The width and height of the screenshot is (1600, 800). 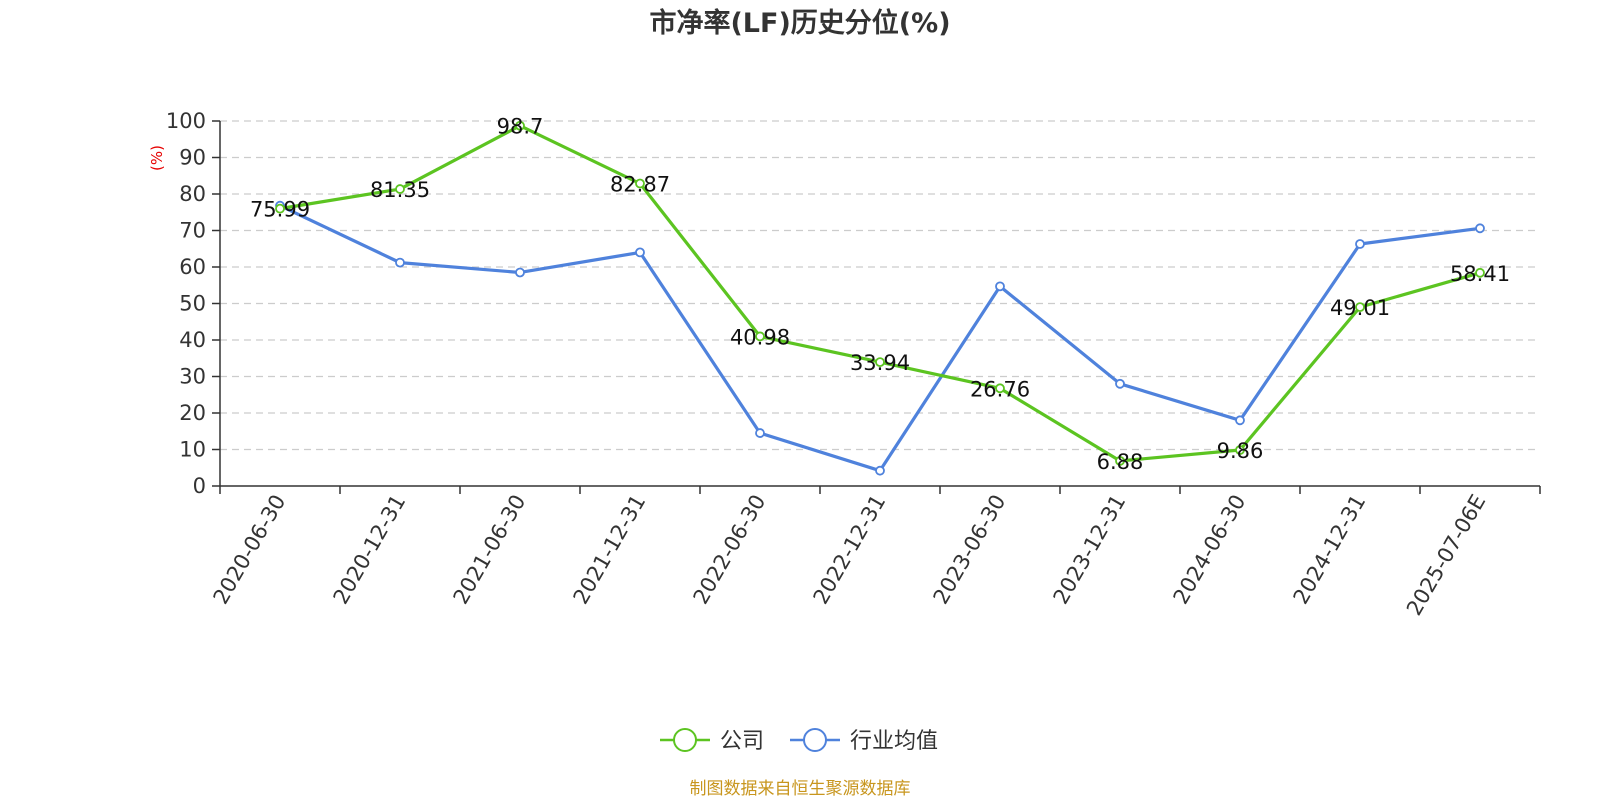 I want to click on data-label: 81.35, so click(x=400, y=190).